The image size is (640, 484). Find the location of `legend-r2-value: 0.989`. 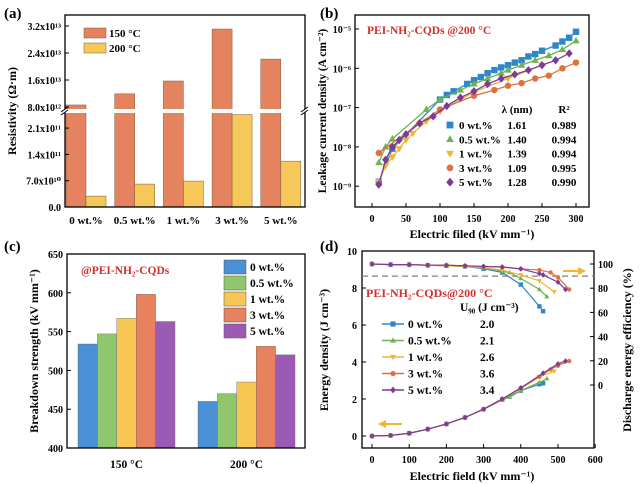

legend-r2-value: 0.989 is located at coordinates (564, 126).